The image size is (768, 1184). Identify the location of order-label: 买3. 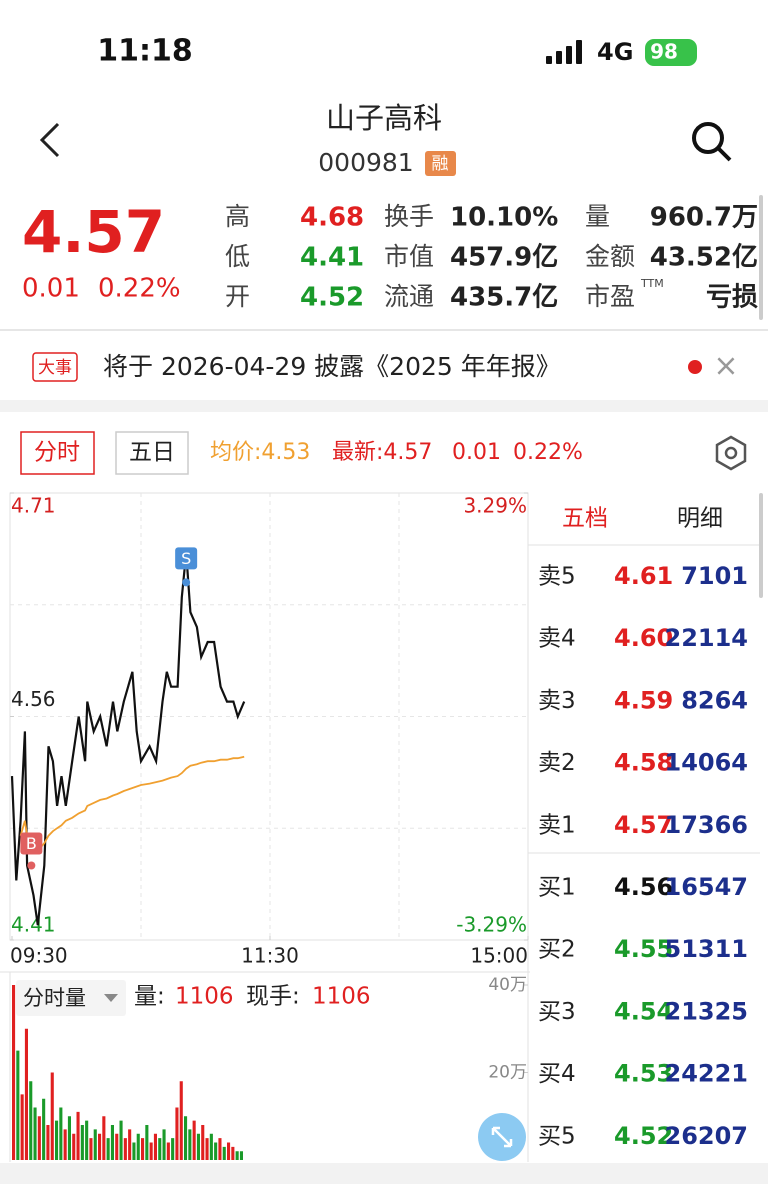
(557, 1012).